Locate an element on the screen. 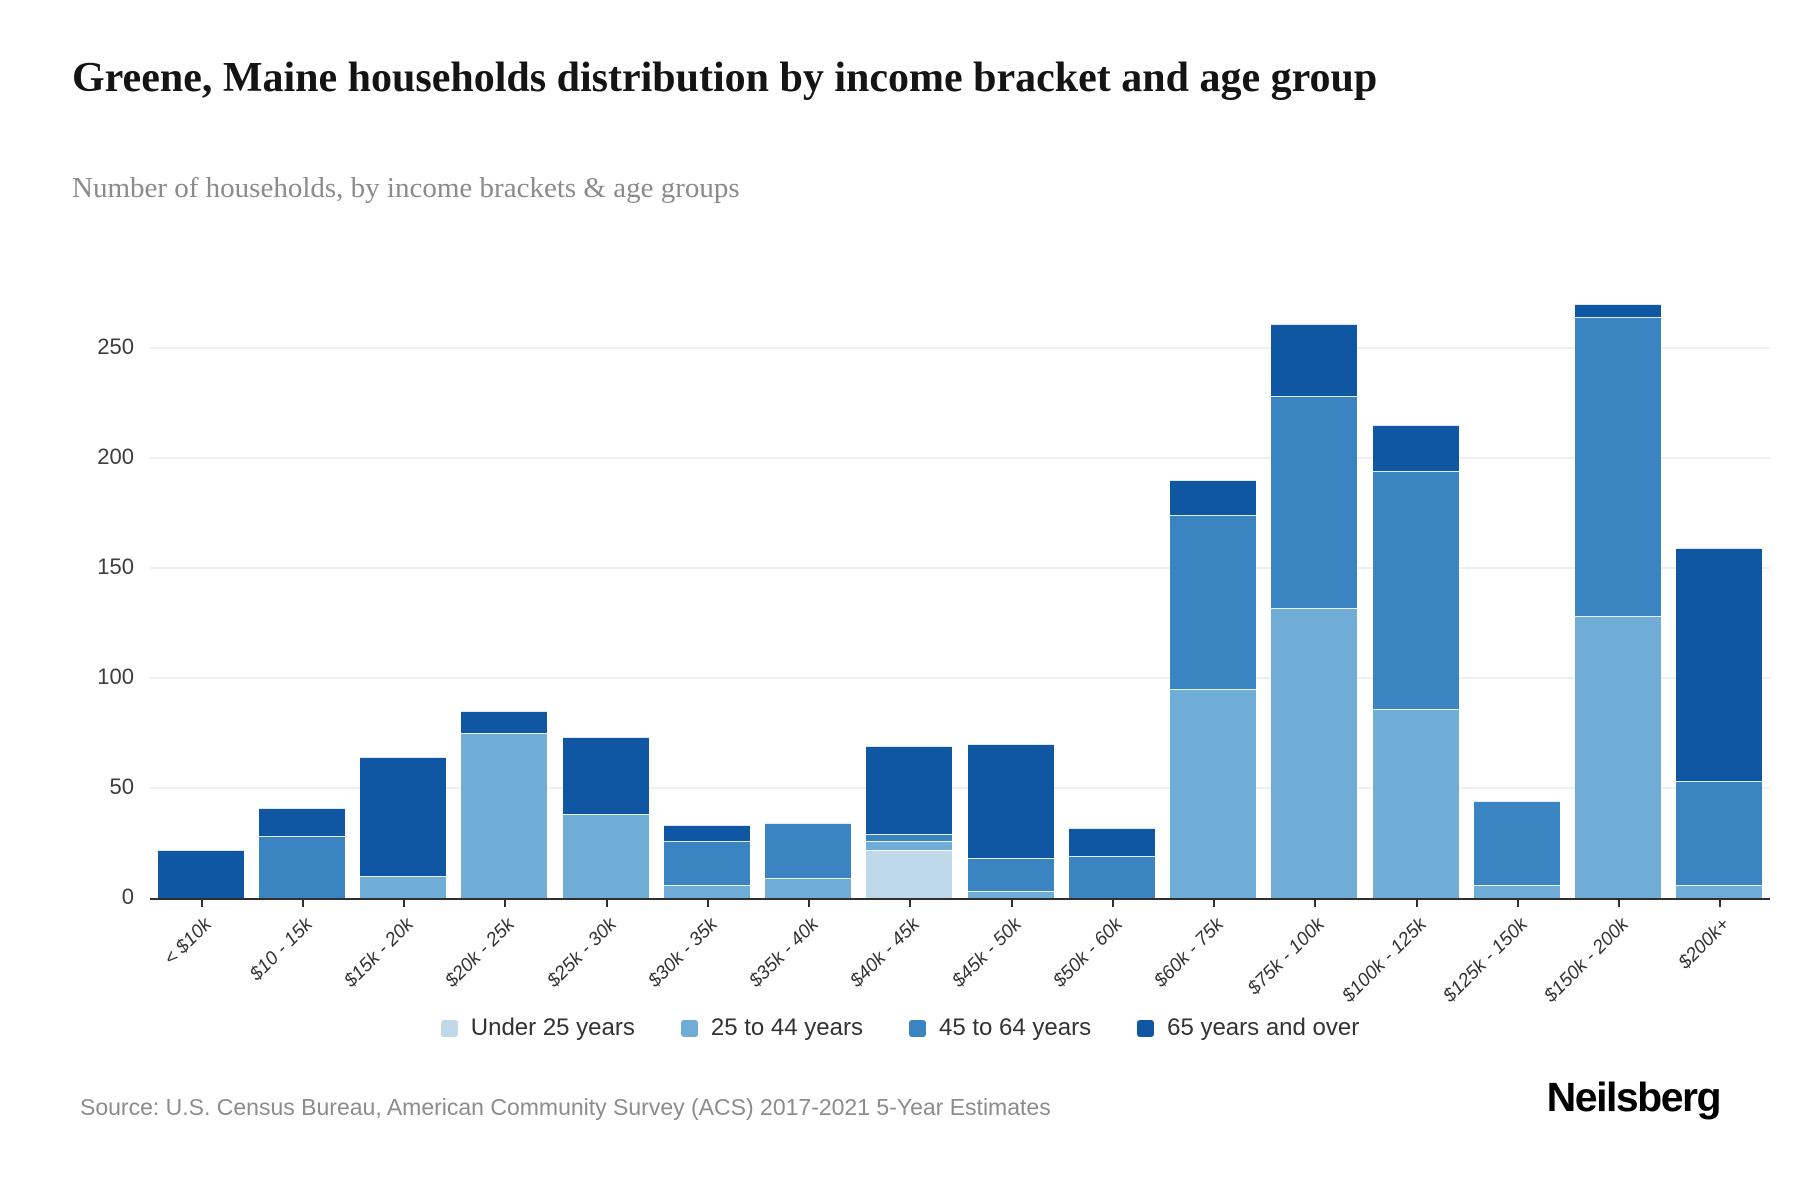 The height and width of the screenshot is (1200, 1800). x-axis-label: $40k - 45k is located at coordinates (885, 953).